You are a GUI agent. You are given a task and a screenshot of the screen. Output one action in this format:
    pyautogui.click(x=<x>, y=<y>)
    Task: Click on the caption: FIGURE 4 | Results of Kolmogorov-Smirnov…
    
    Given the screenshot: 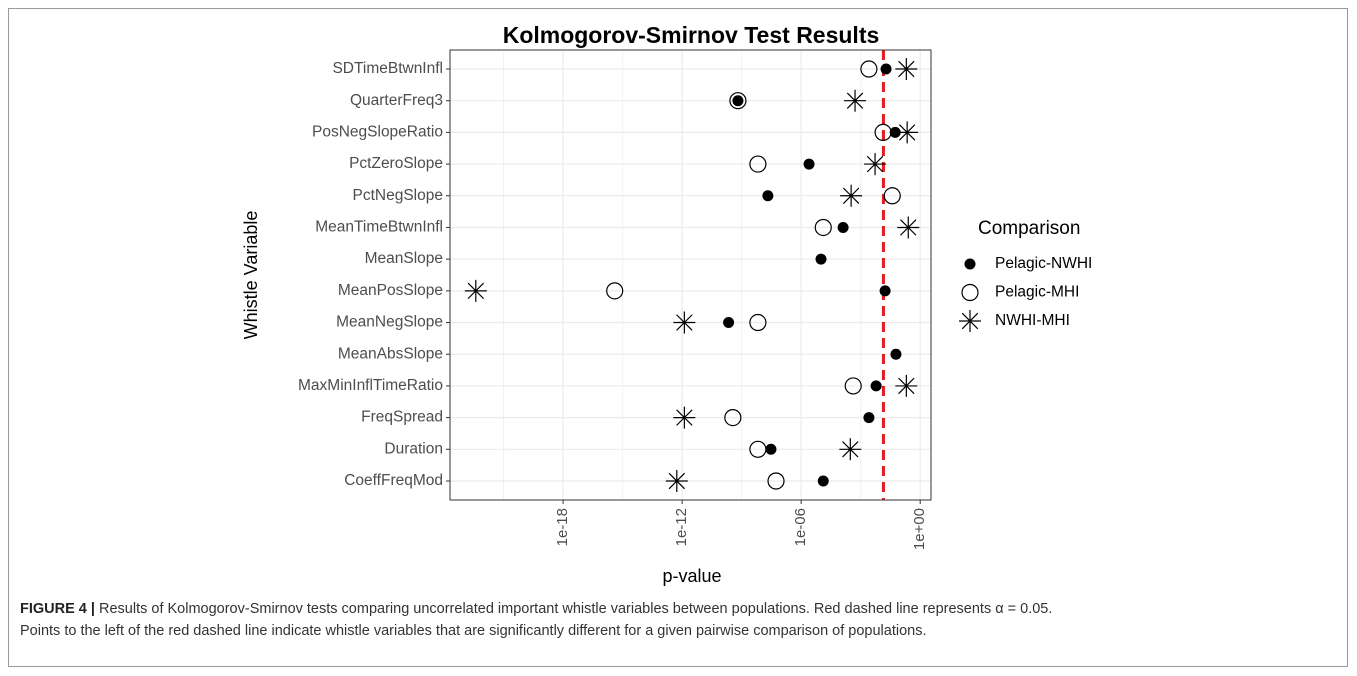 What is the action you would take?
    pyautogui.click(x=680, y=620)
    